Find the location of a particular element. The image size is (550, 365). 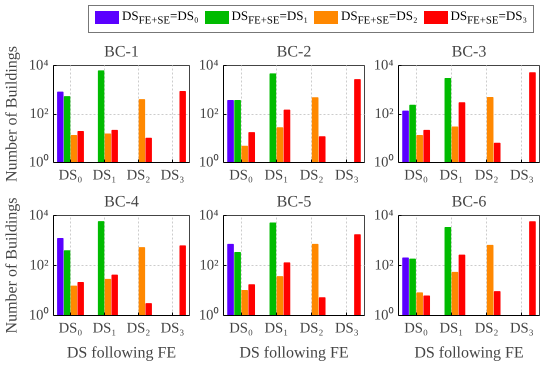

legend-label: DS$_{FE+SE}$=DS₀ is located at coordinates (160, 17).